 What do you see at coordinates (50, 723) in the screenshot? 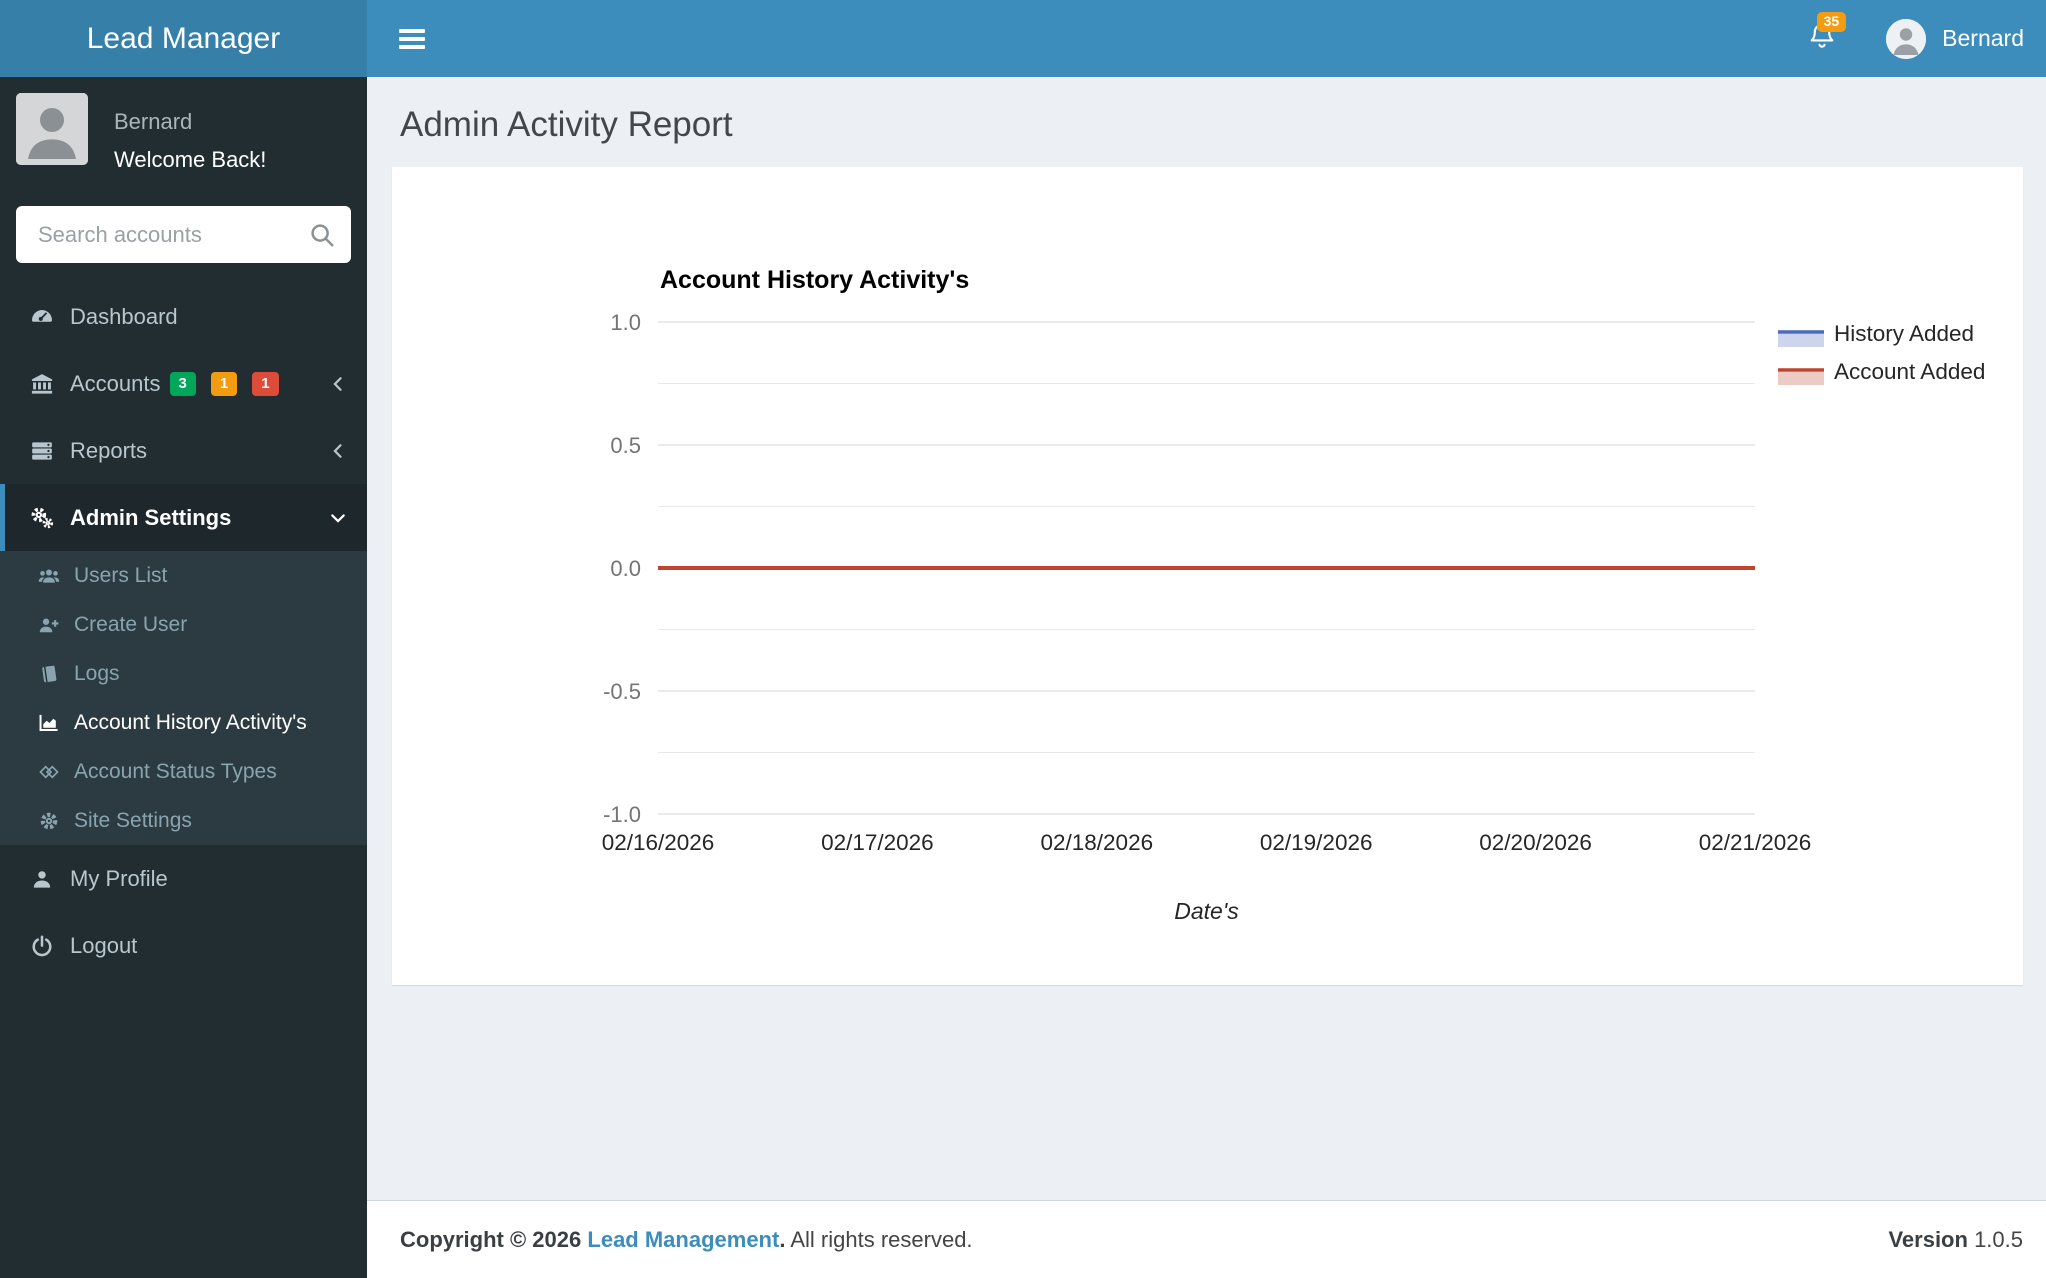
I see `area-chart-icon` at bounding box center [50, 723].